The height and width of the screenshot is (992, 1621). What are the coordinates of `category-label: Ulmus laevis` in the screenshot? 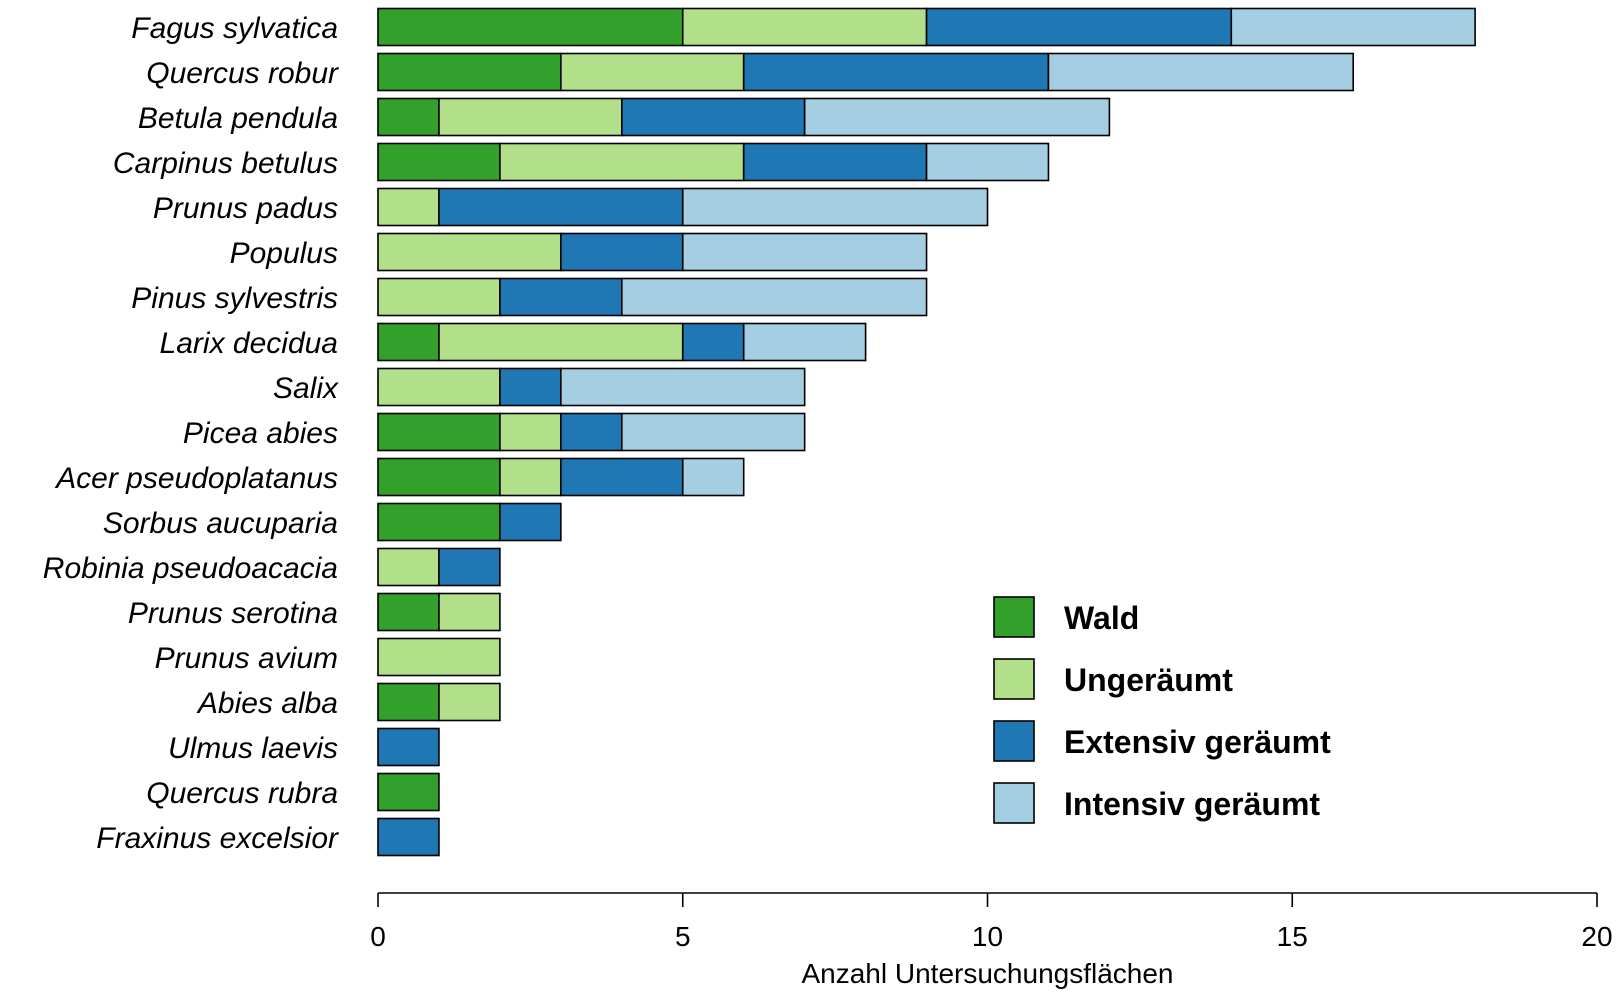 It's located at (253, 748).